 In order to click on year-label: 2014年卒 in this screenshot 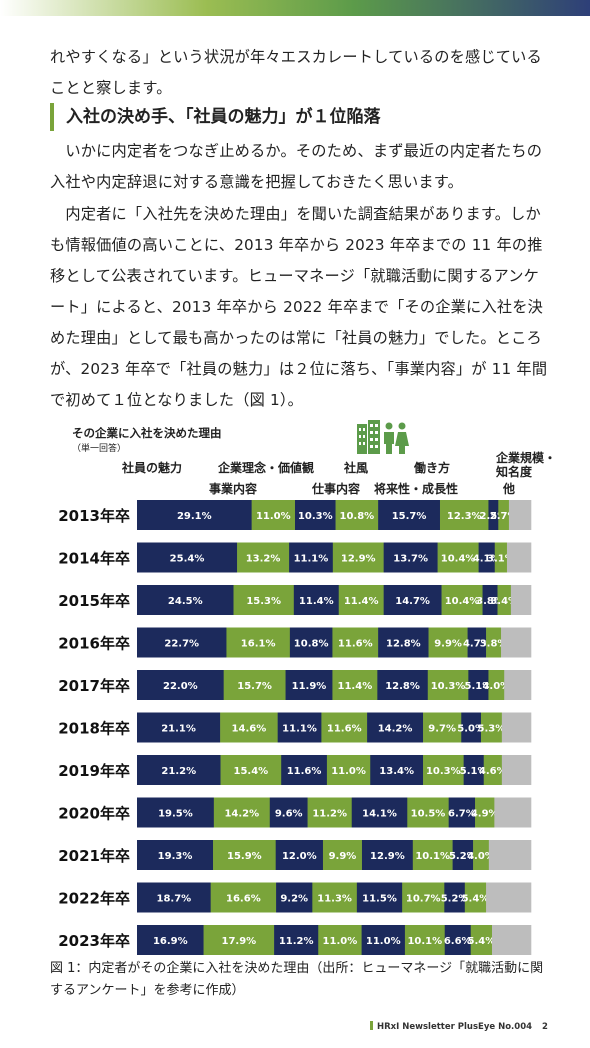, I will do `click(94, 559)`.